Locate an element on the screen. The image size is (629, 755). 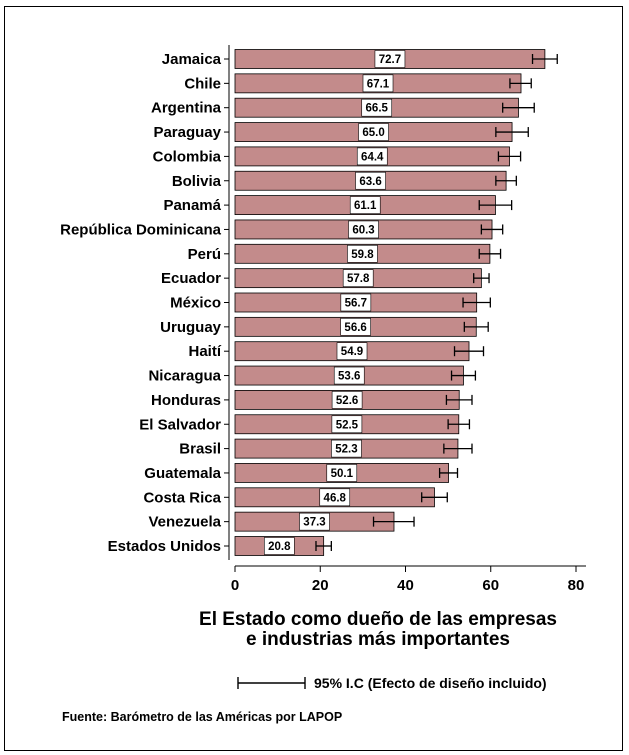
value-label-argentina: 66.5 is located at coordinates (377, 109).